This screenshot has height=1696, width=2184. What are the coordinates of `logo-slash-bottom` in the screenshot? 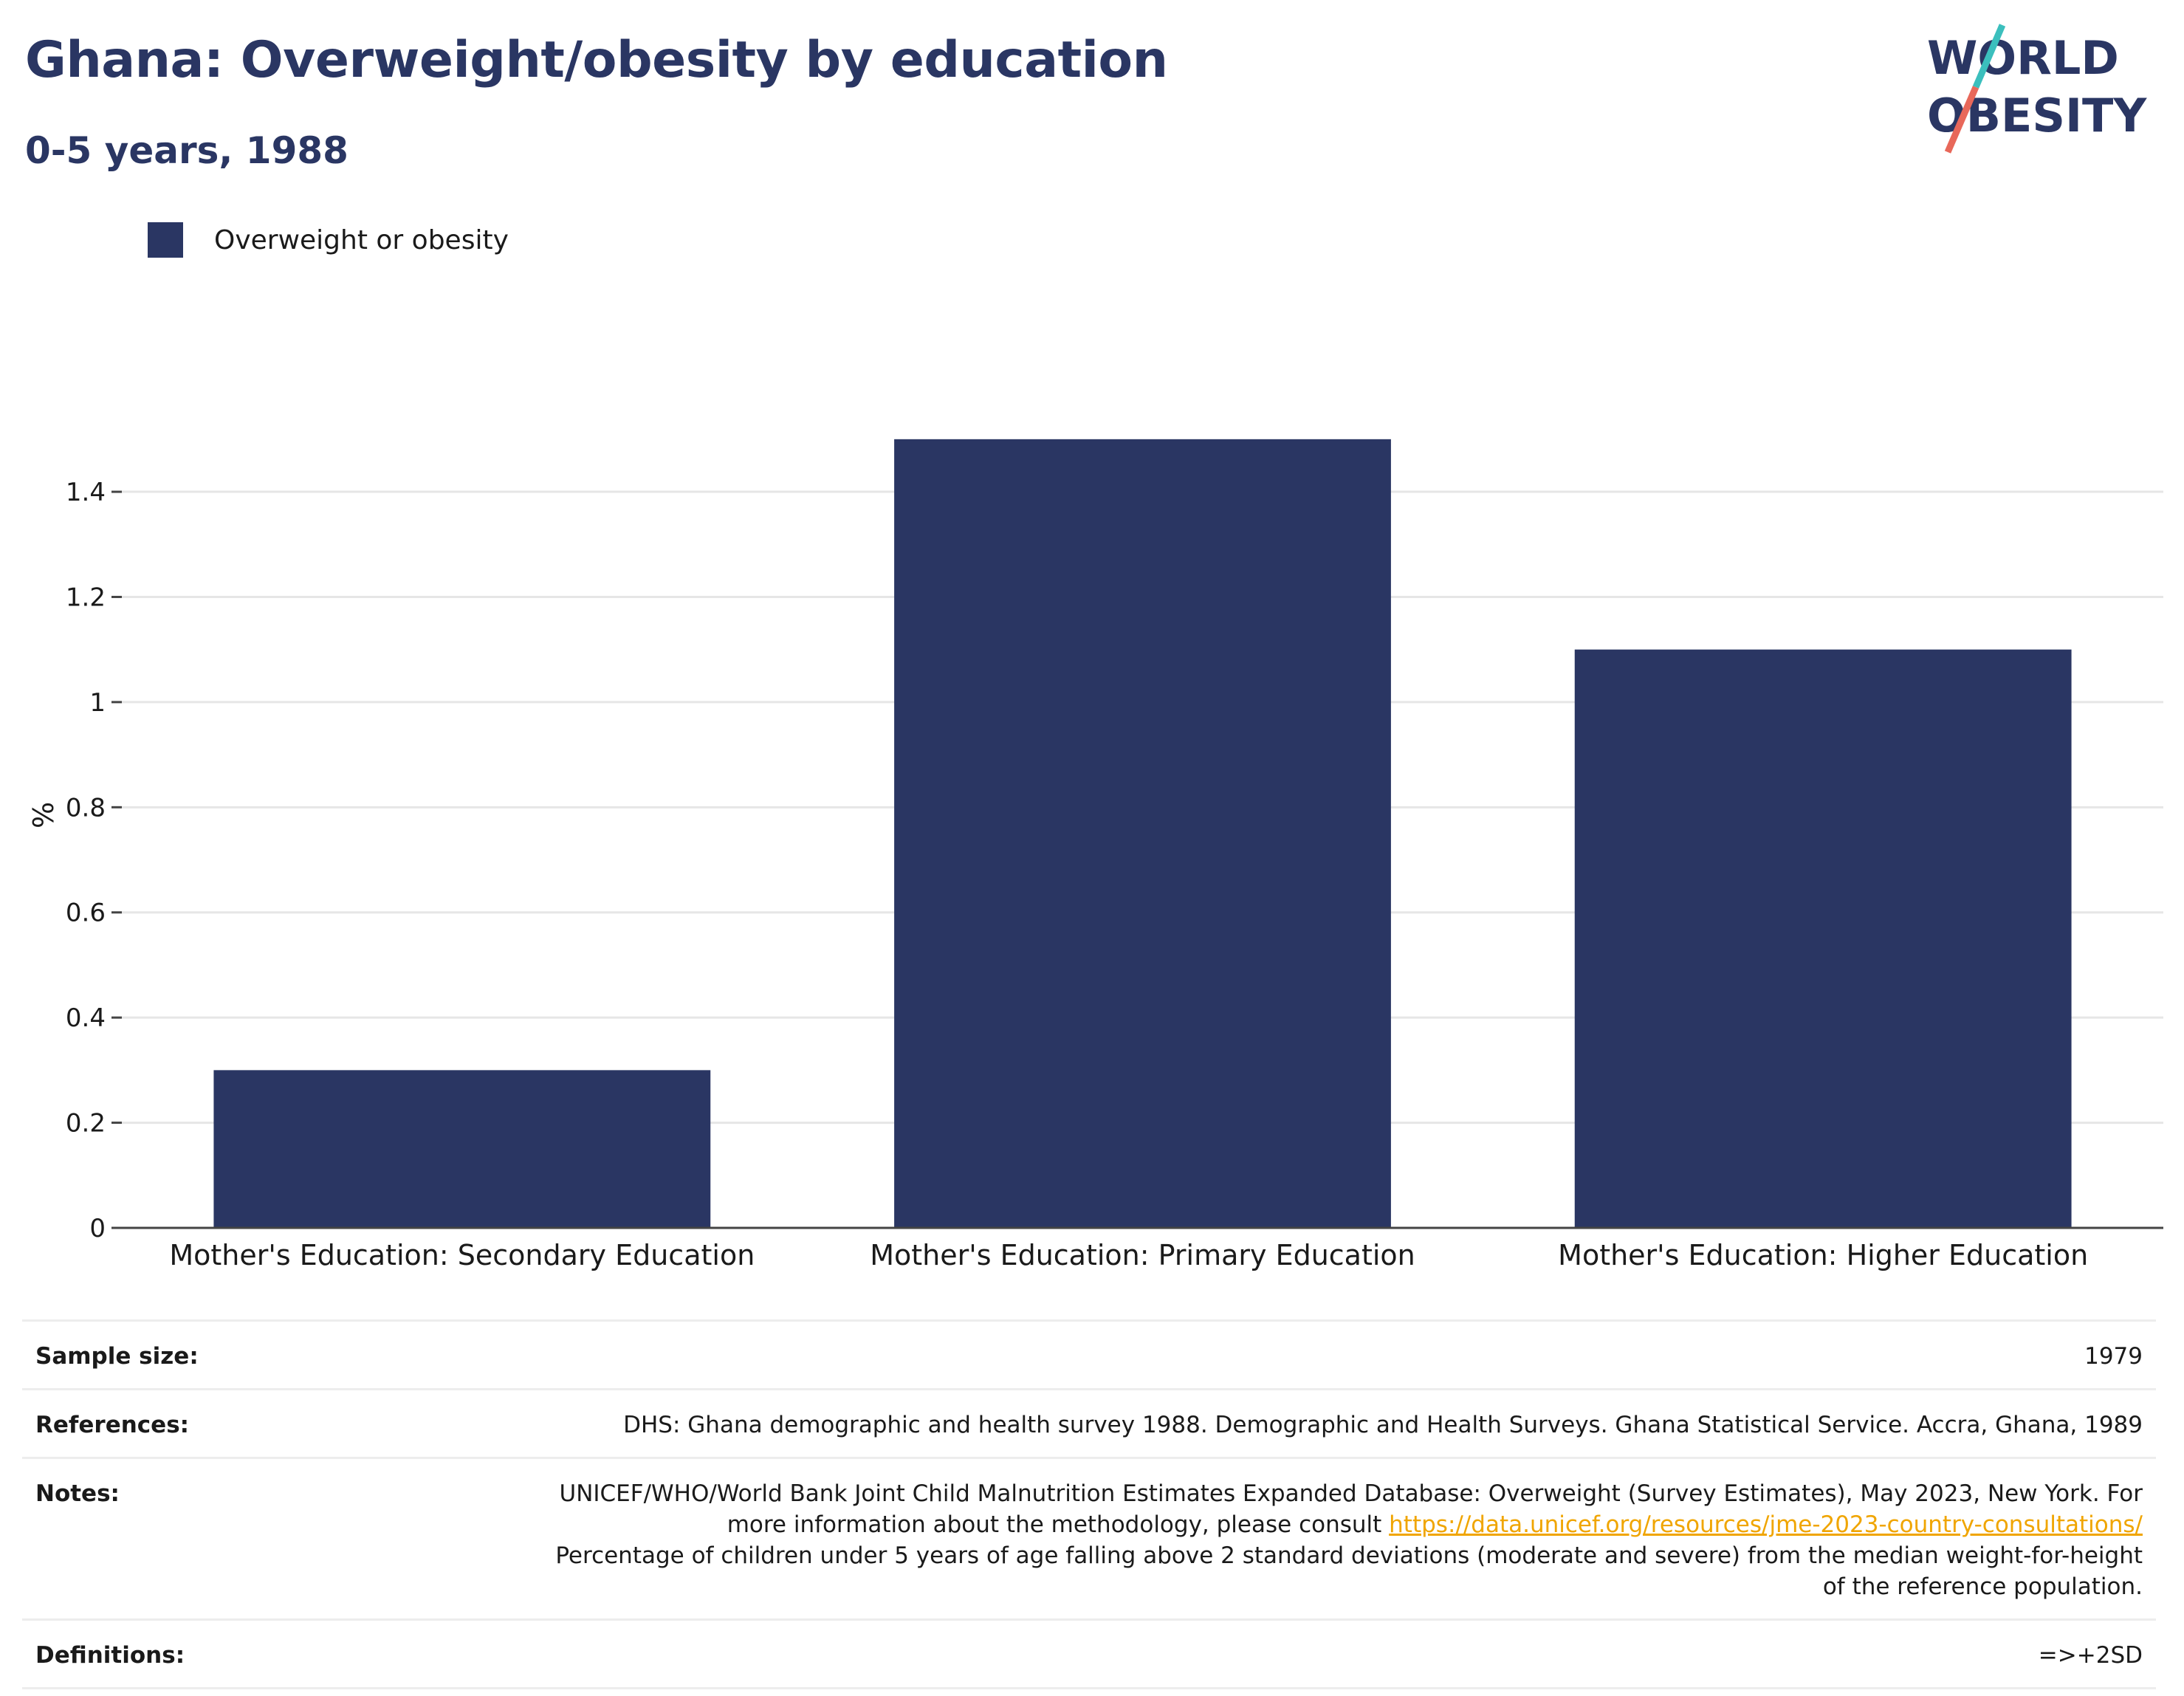 It's located at (1962, 120).